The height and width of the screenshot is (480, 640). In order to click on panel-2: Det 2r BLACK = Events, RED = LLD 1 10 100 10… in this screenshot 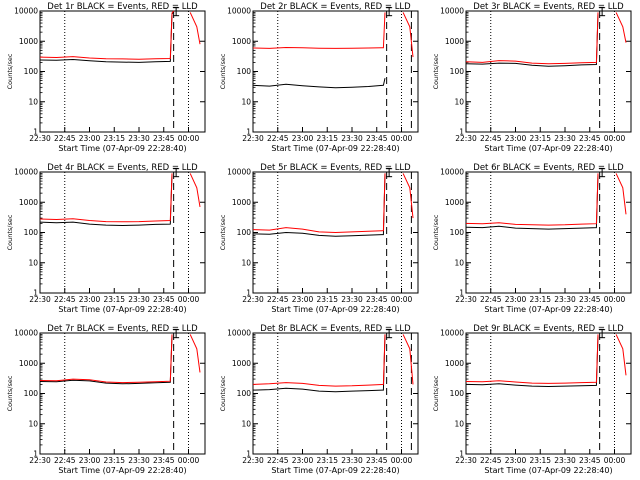, I will do `click(319, 77)`.